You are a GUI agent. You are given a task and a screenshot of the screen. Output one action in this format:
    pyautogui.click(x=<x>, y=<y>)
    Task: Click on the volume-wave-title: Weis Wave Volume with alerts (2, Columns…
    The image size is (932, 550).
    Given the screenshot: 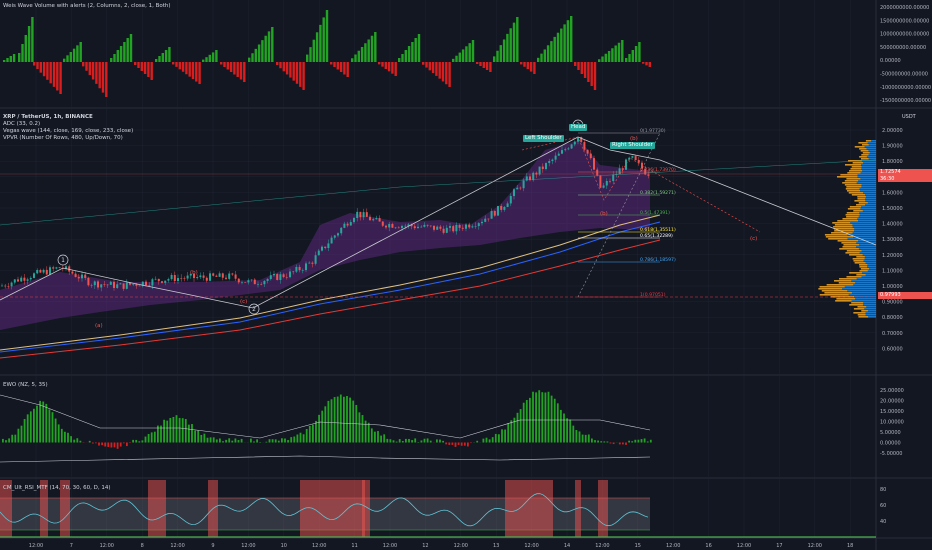 What is the action you would take?
    pyautogui.click(x=87, y=6)
    